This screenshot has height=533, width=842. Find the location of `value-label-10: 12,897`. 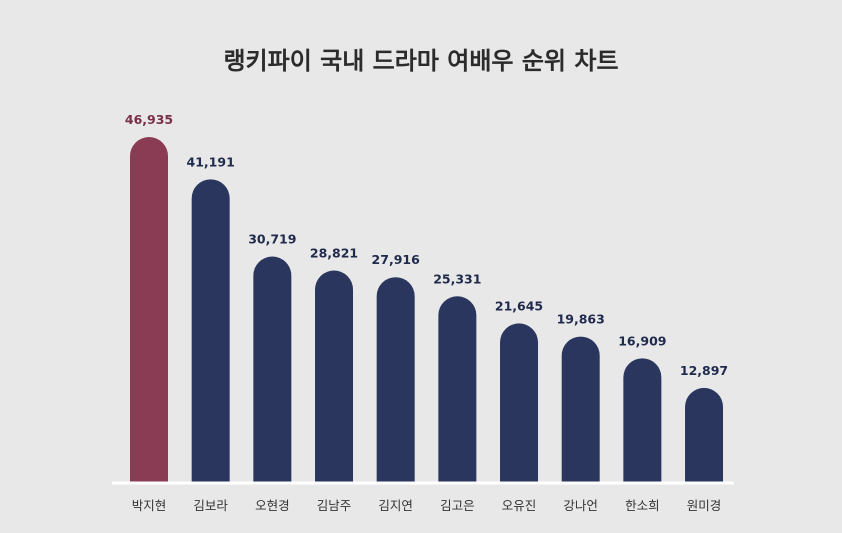

value-label-10: 12,897 is located at coordinates (704, 370).